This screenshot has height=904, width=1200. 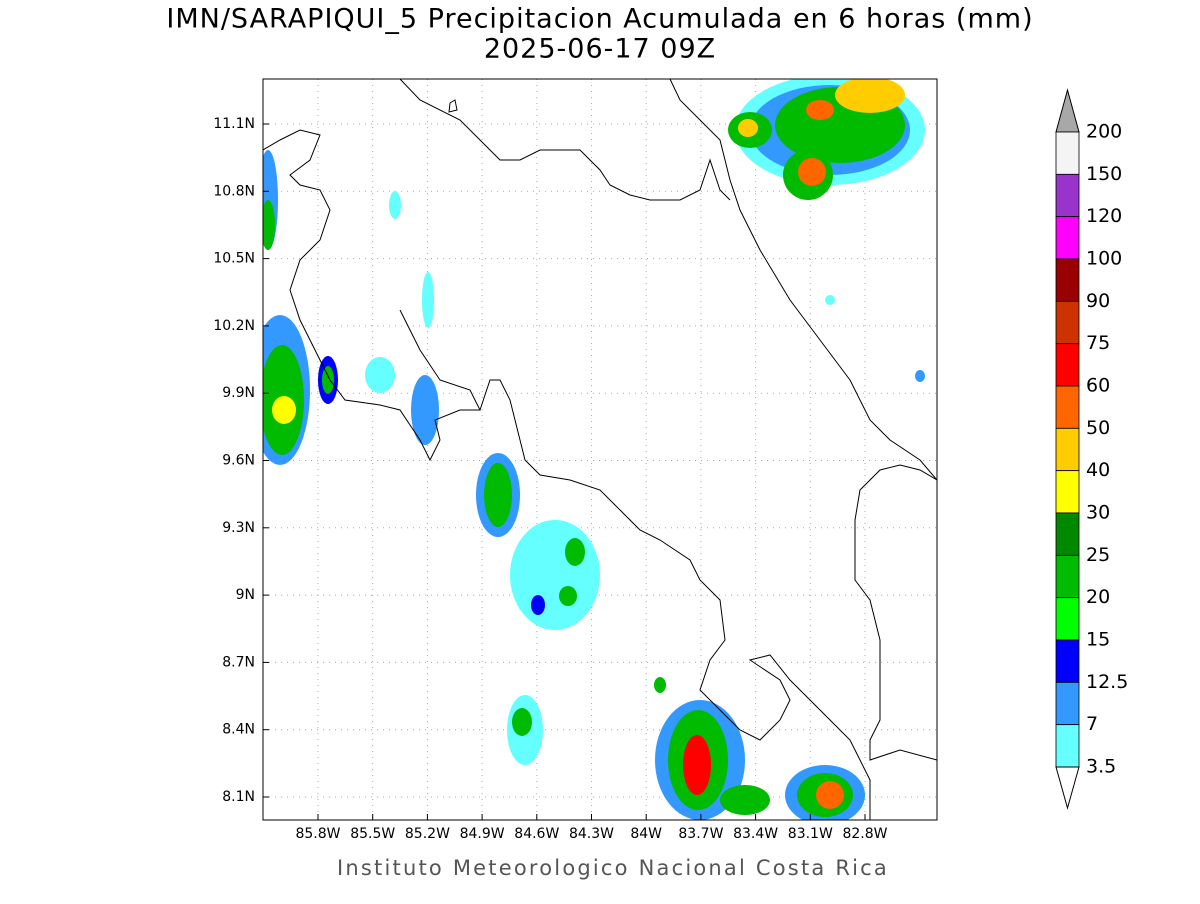 I want to click on colorbar-label: 150, so click(x=1104, y=174).